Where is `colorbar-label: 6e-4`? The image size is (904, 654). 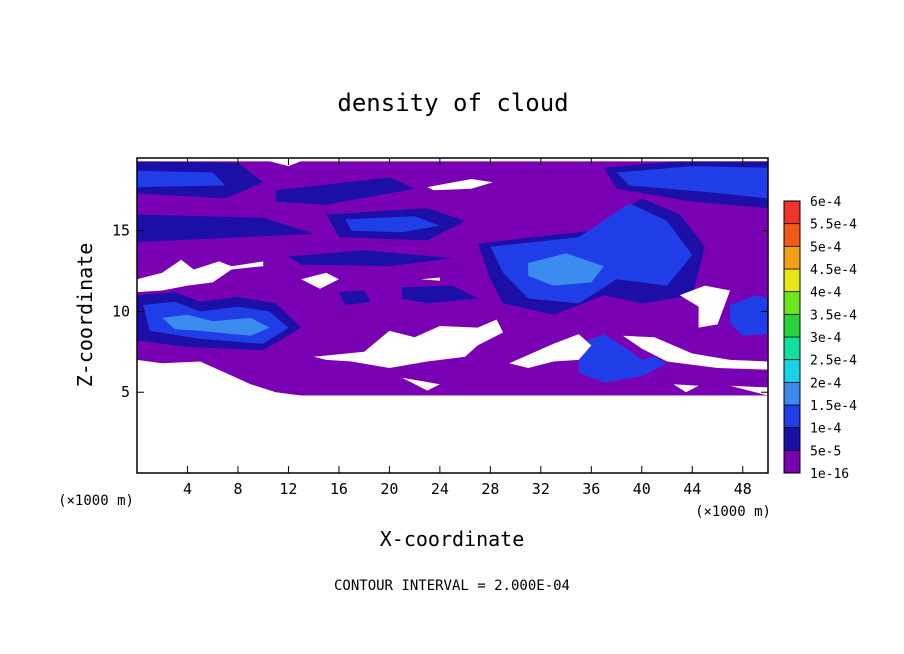
colorbar-label: 6e-4 is located at coordinates (825, 202).